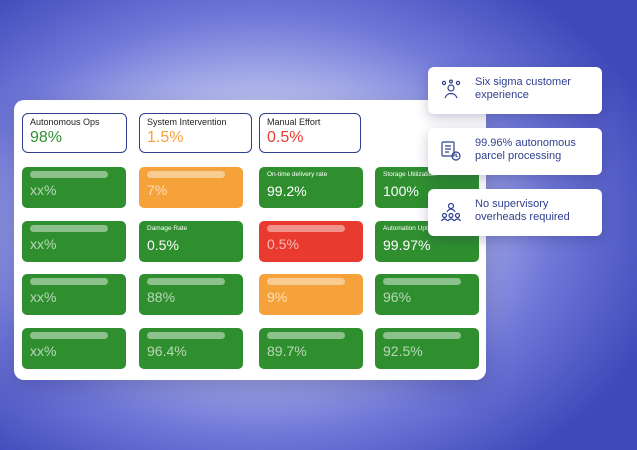 The image size is (637, 450). Describe the element at coordinates (285, 137) in the screenshot. I see `kpi-value: 0.5%` at that location.